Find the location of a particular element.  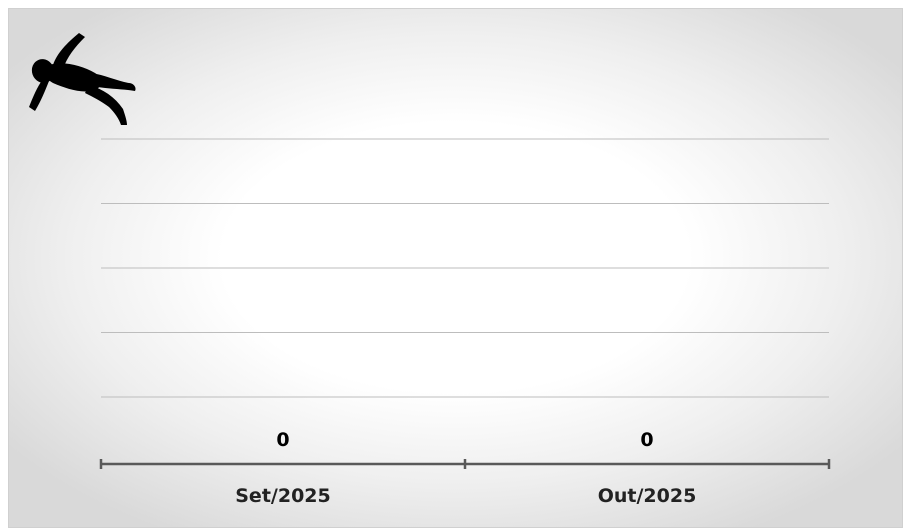

fallen-person-icon is located at coordinates (82, 79).